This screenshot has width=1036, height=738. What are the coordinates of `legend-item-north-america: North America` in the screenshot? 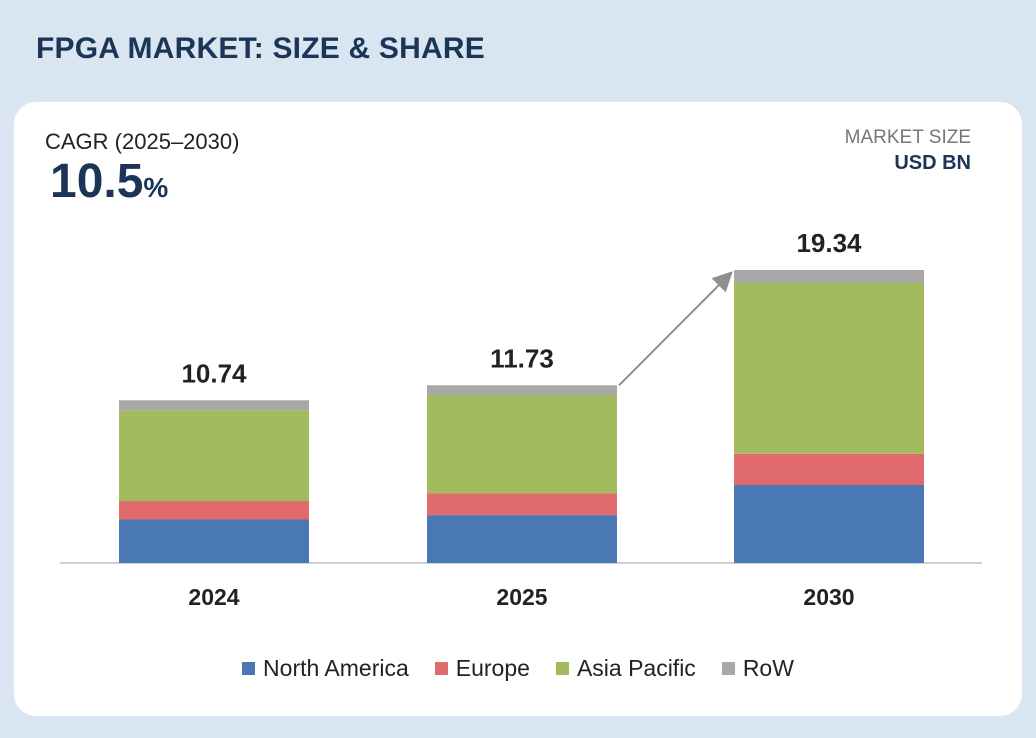 It's located at (325, 668).